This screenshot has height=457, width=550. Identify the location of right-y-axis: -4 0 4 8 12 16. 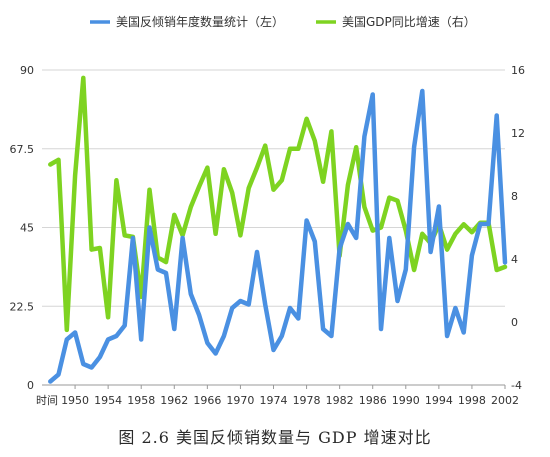
(518, 228).